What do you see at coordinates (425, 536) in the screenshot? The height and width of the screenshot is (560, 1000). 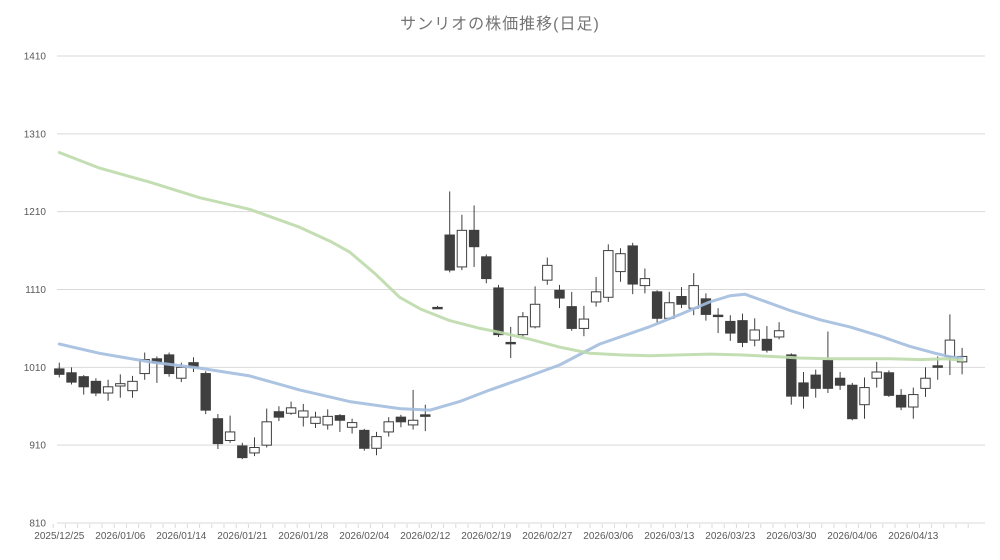 I see `x-axis-date-label: 2026/02/12` at bounding box center [425, 536].